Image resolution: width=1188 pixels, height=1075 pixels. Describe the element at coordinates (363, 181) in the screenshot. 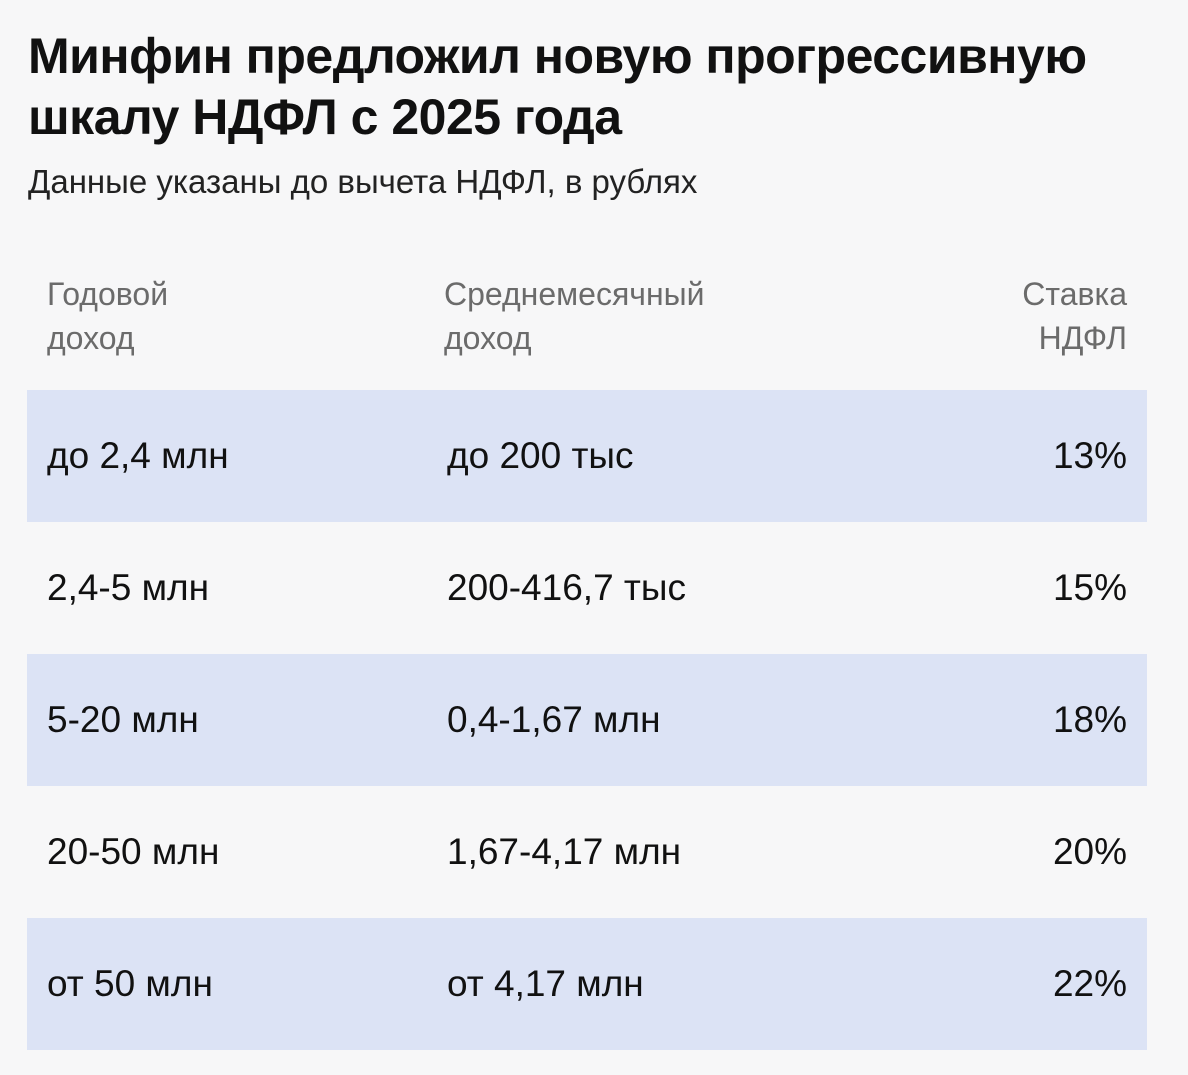

I see `chart-subtitle: Данные указаны до вычета НДФЛ, в рублях` at that location.